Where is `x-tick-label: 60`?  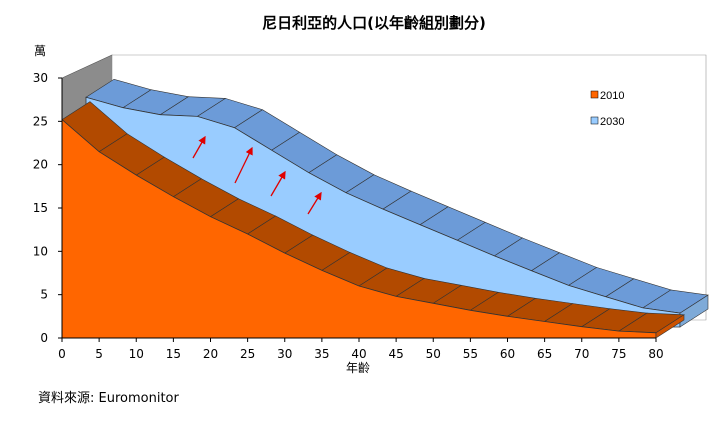
x-tick-label: 60 is located at coordinates (507, 354).